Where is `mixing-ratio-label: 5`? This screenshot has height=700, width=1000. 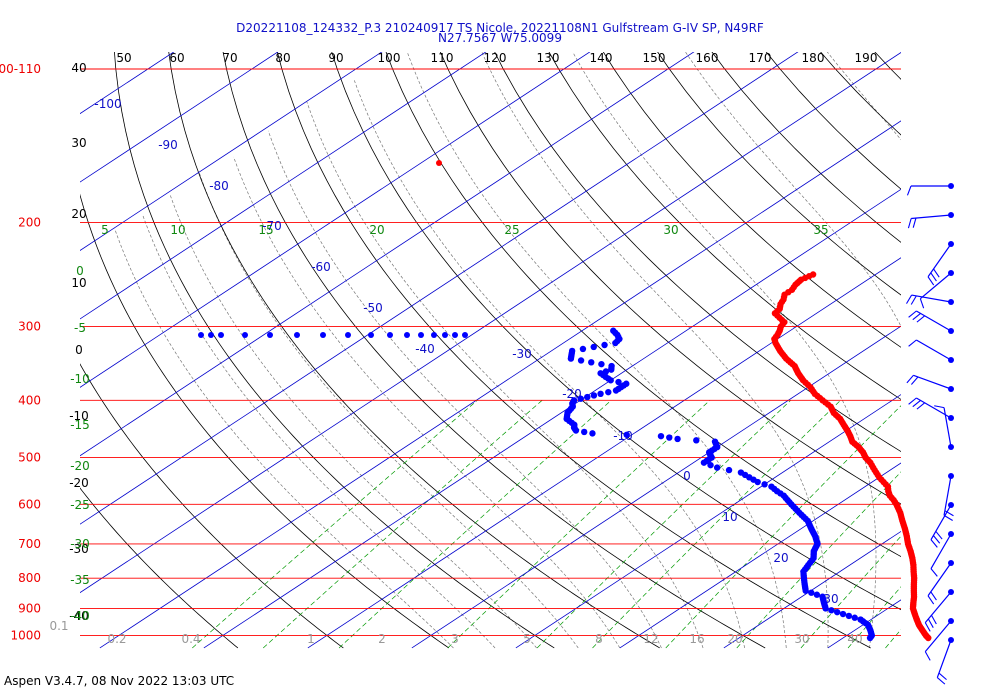 mixing-ratio-label: 5 is located at coordinates (105, 230).